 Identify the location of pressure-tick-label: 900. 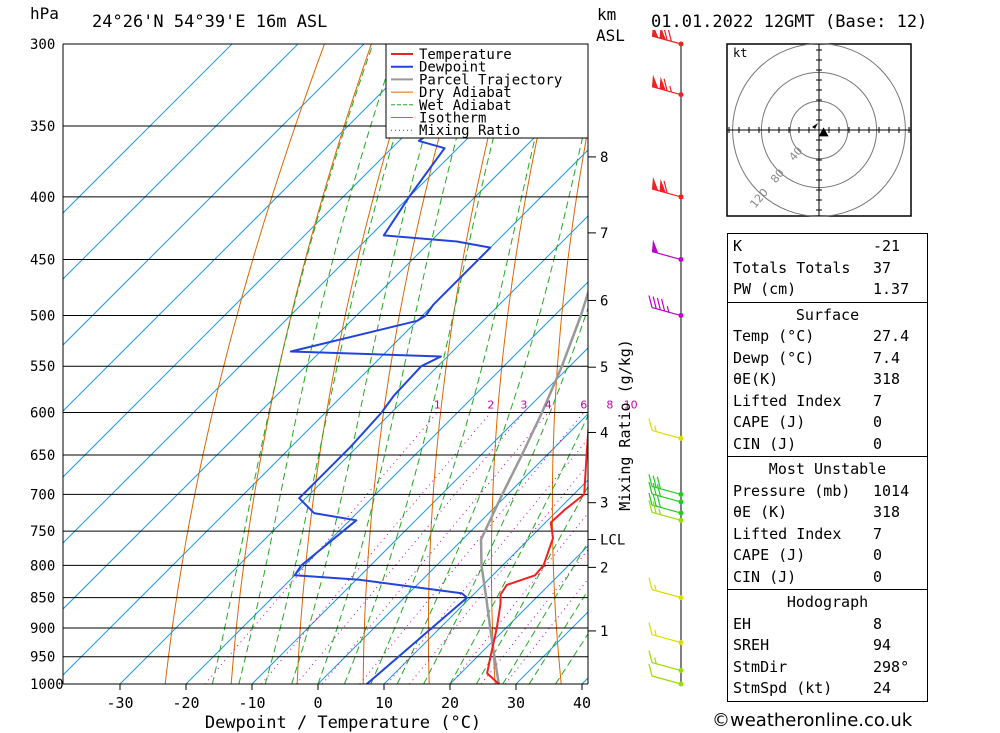
(42, 629).